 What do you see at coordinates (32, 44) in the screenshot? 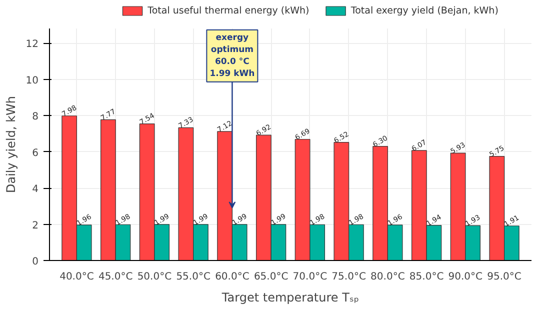
I see `y-tick-label: 12` at bounding box center [32, 44].